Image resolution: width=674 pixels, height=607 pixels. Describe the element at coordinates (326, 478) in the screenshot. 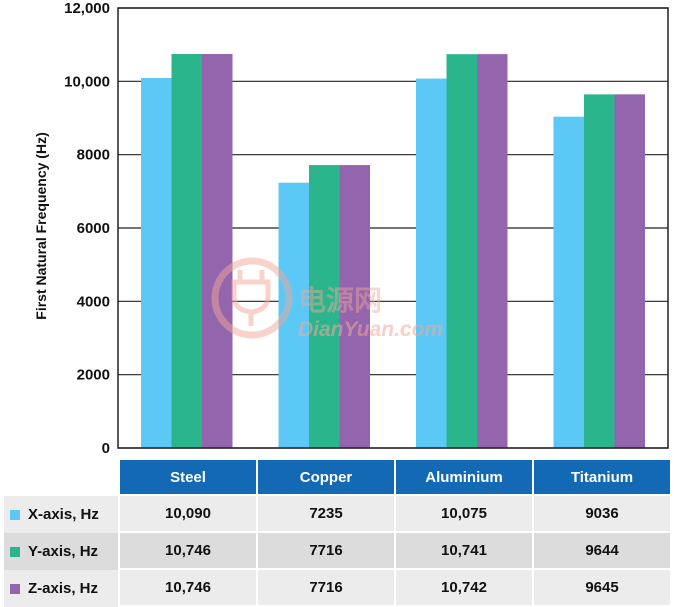

I see `table-header-cell: Copper` at that location.